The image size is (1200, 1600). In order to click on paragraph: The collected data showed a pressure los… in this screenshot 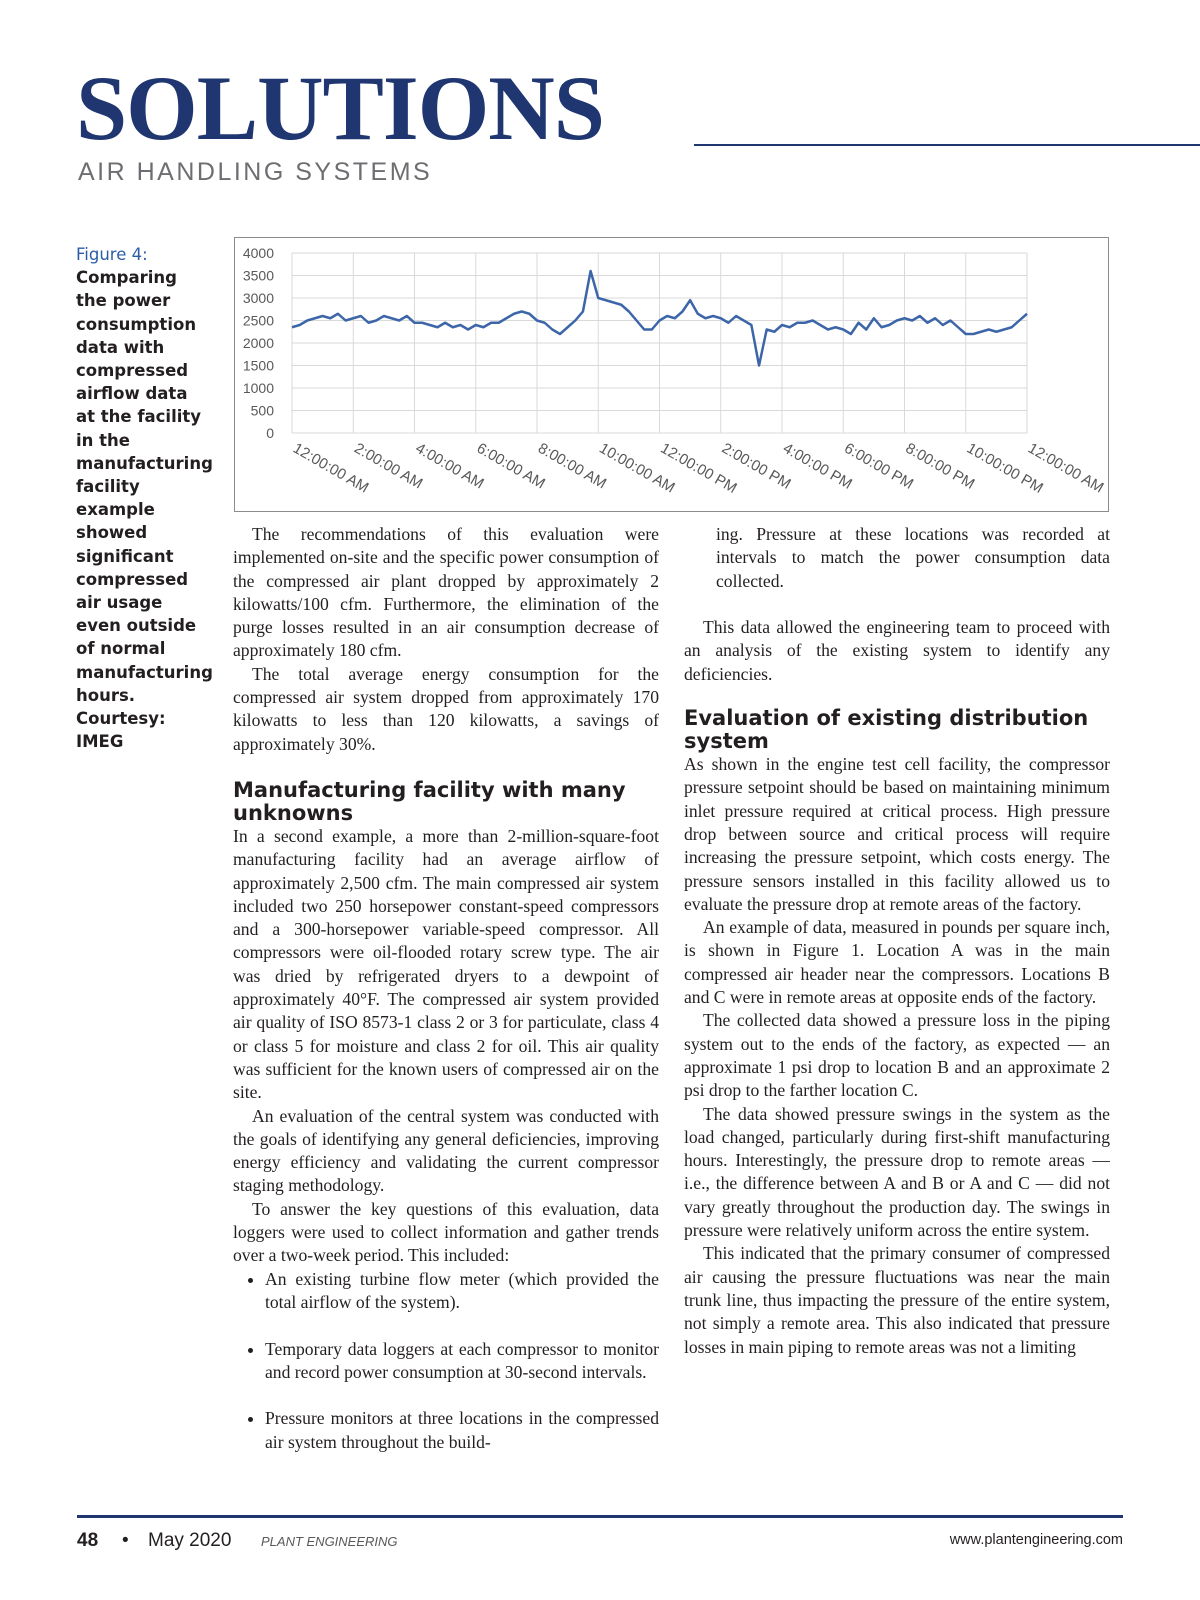, I will do `click(897, 1055)`.